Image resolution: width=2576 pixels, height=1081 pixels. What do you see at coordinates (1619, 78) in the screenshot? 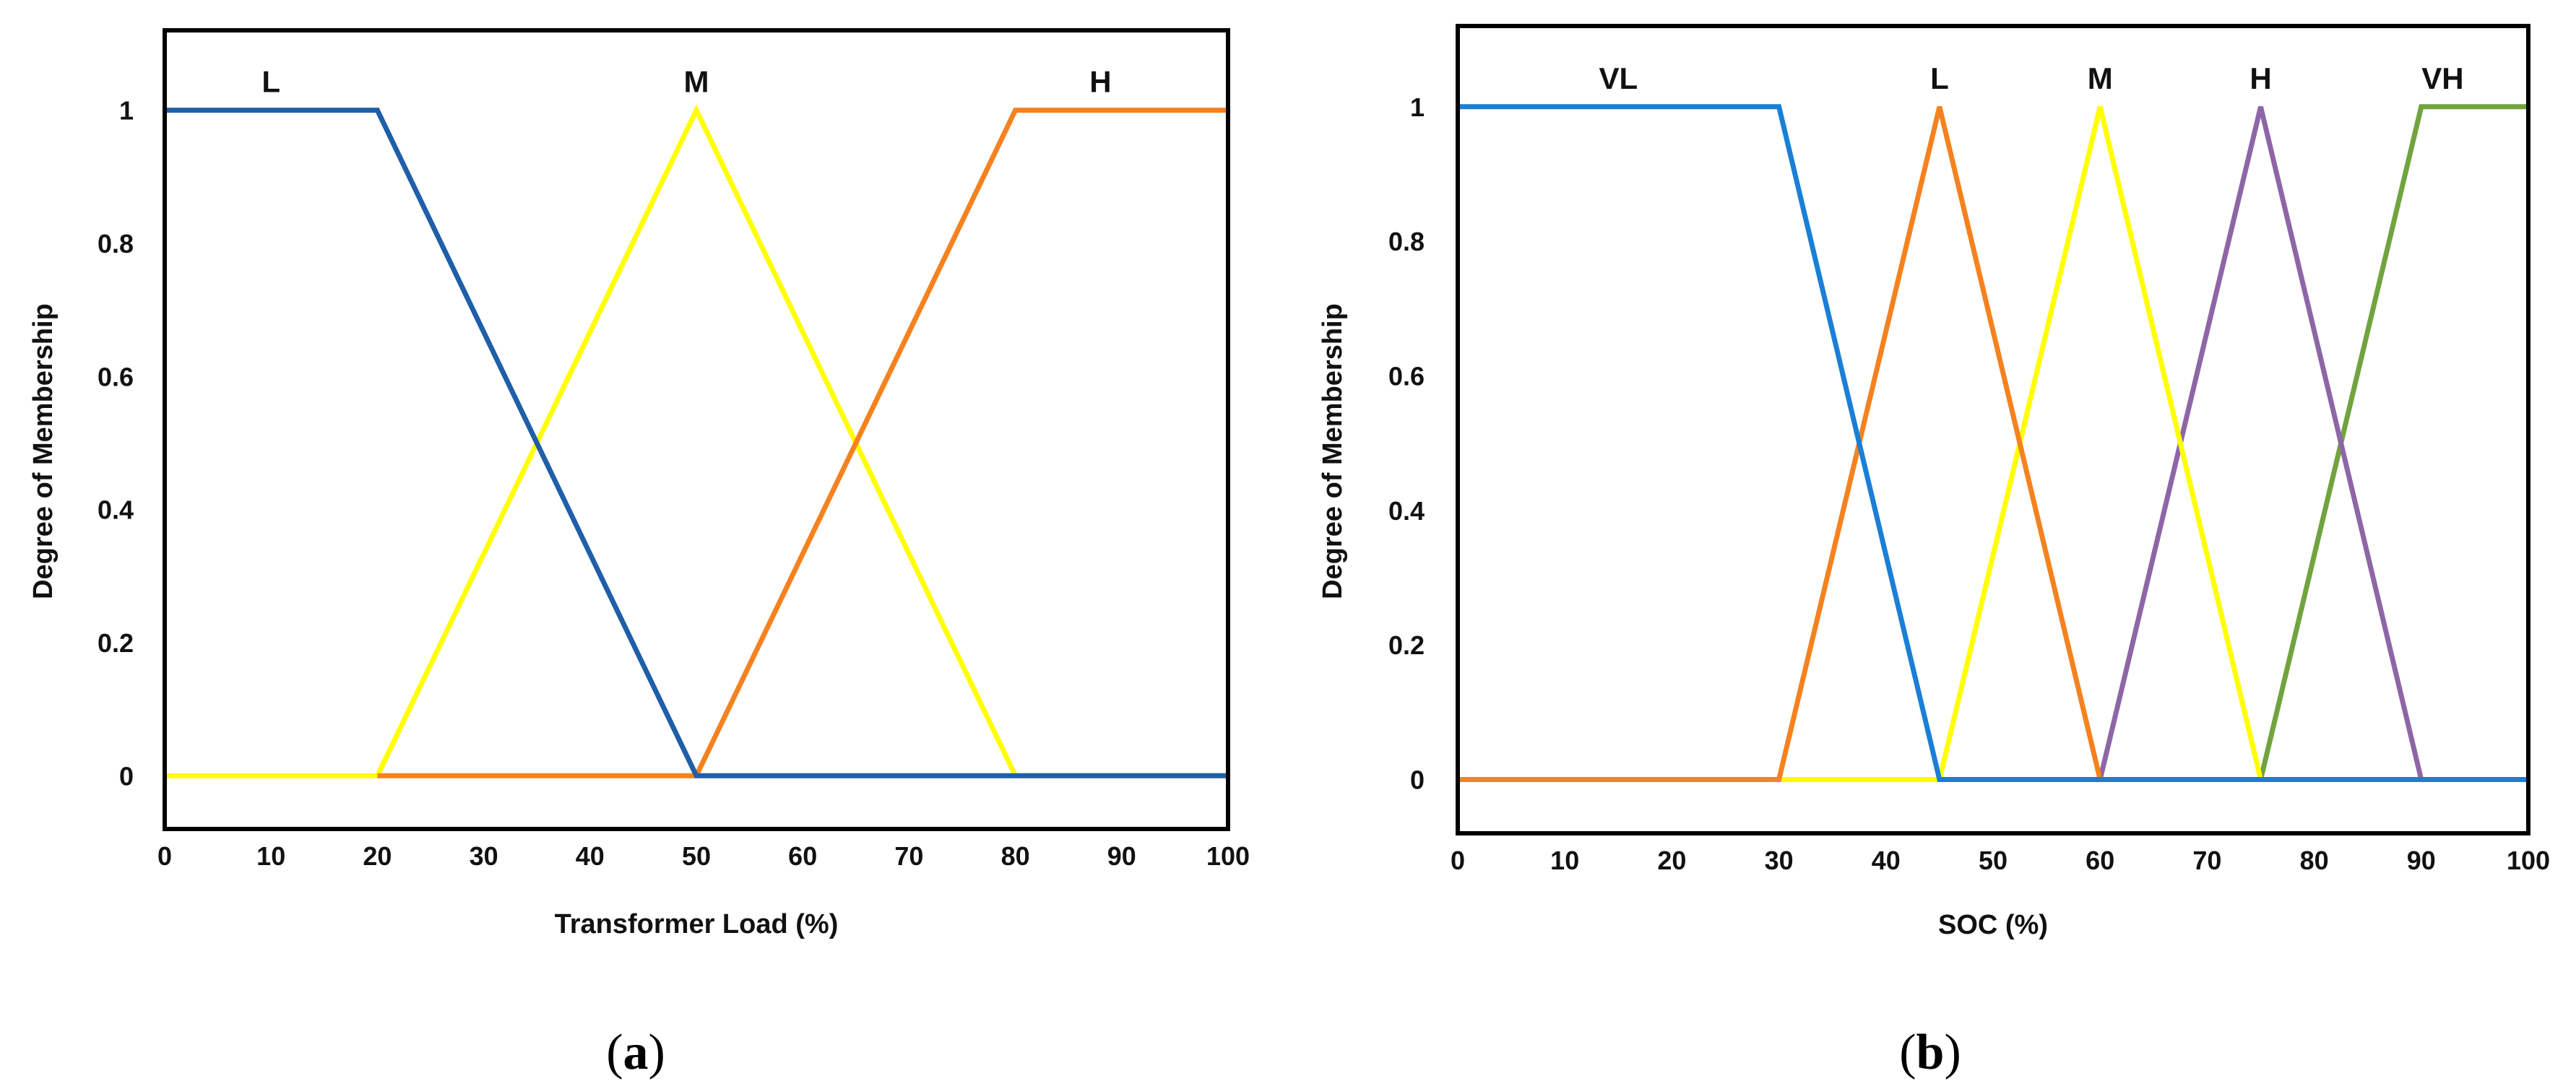
I see `mf-label-vl: VL` at bounding box center [1619, 78].